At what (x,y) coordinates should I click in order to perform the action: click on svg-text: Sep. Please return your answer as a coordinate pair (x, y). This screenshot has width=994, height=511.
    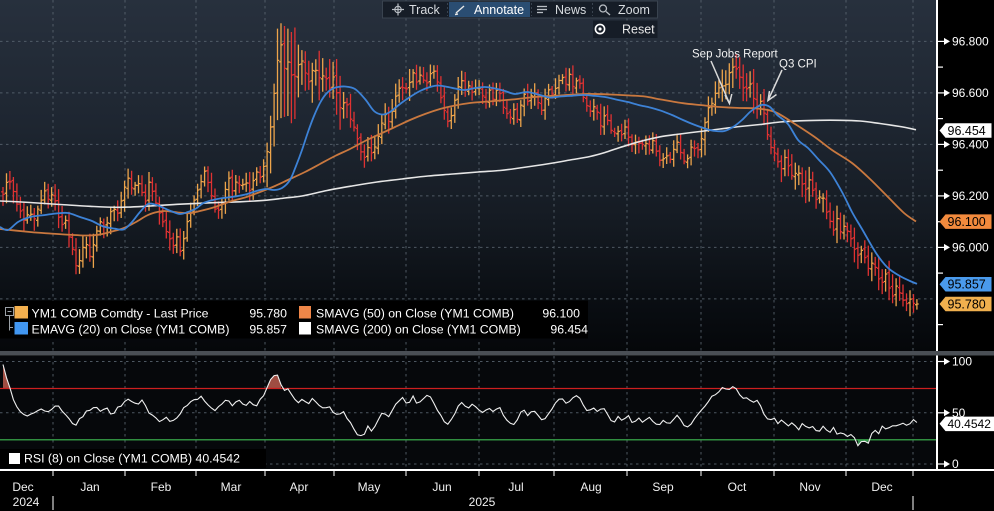
    Looking at the image, I should click on (663, 487).